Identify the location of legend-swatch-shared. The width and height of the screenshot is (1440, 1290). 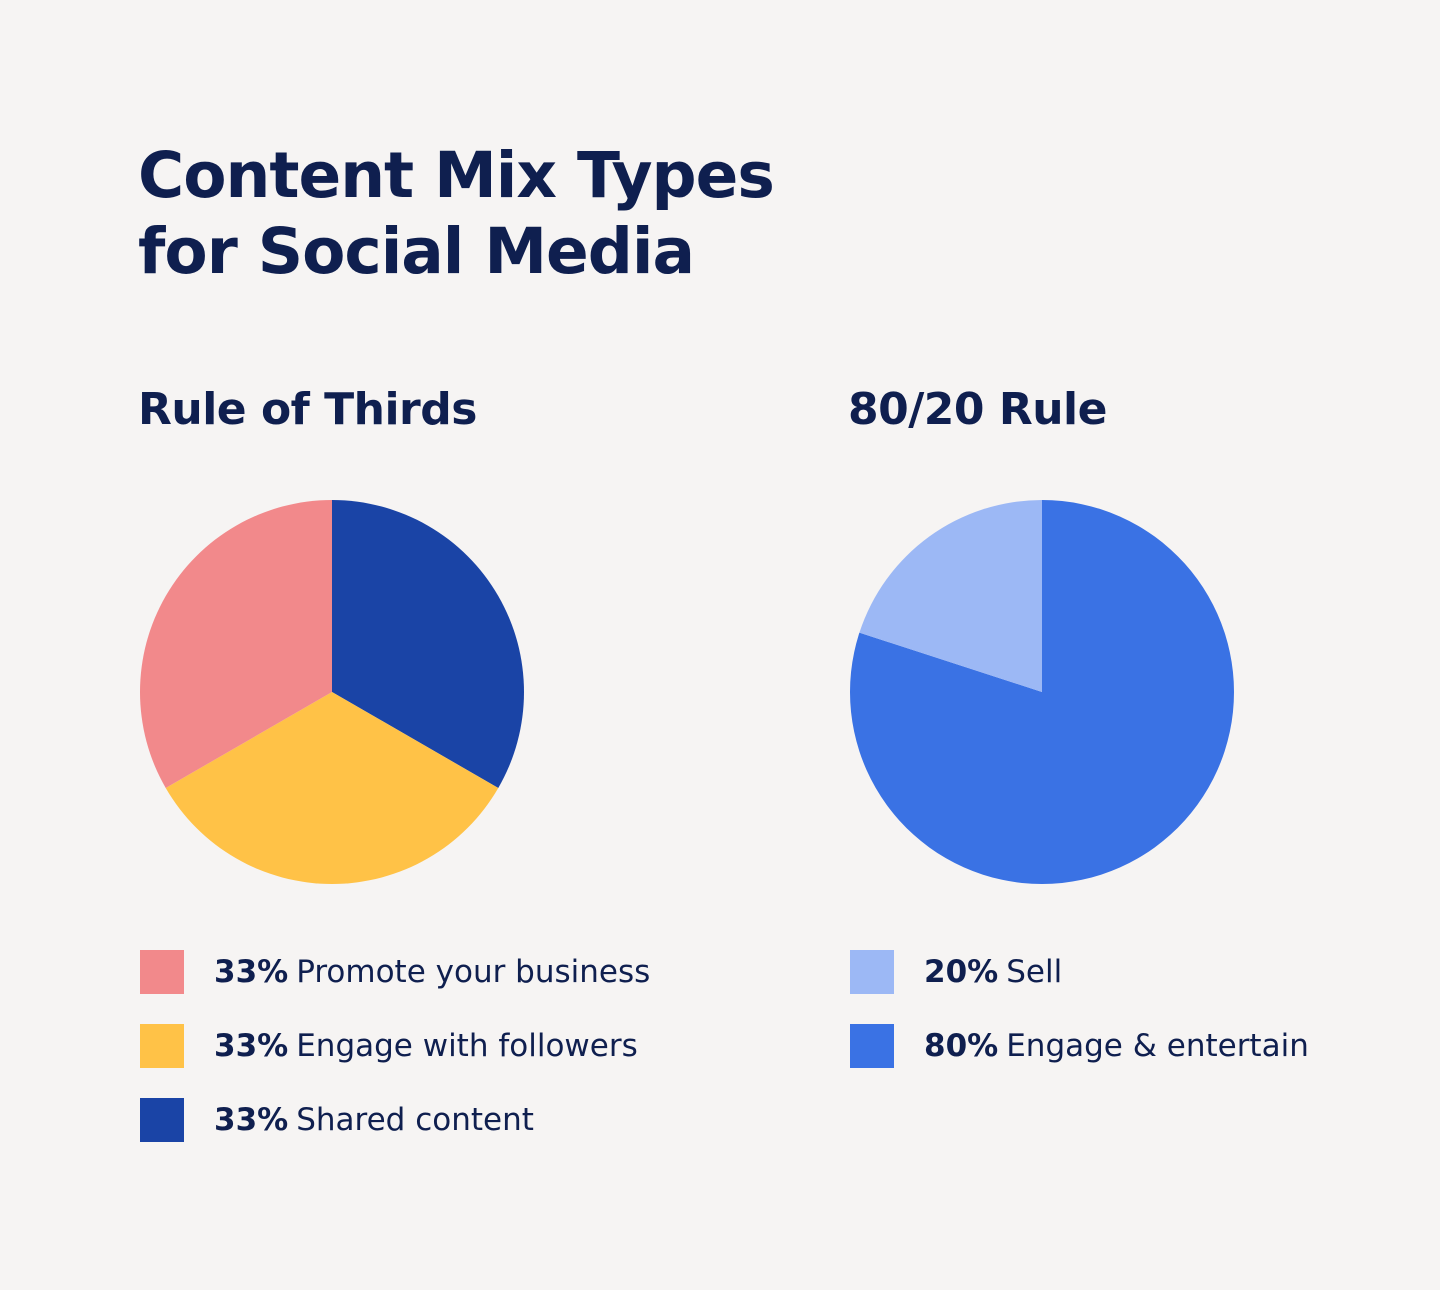
(162, 1120).